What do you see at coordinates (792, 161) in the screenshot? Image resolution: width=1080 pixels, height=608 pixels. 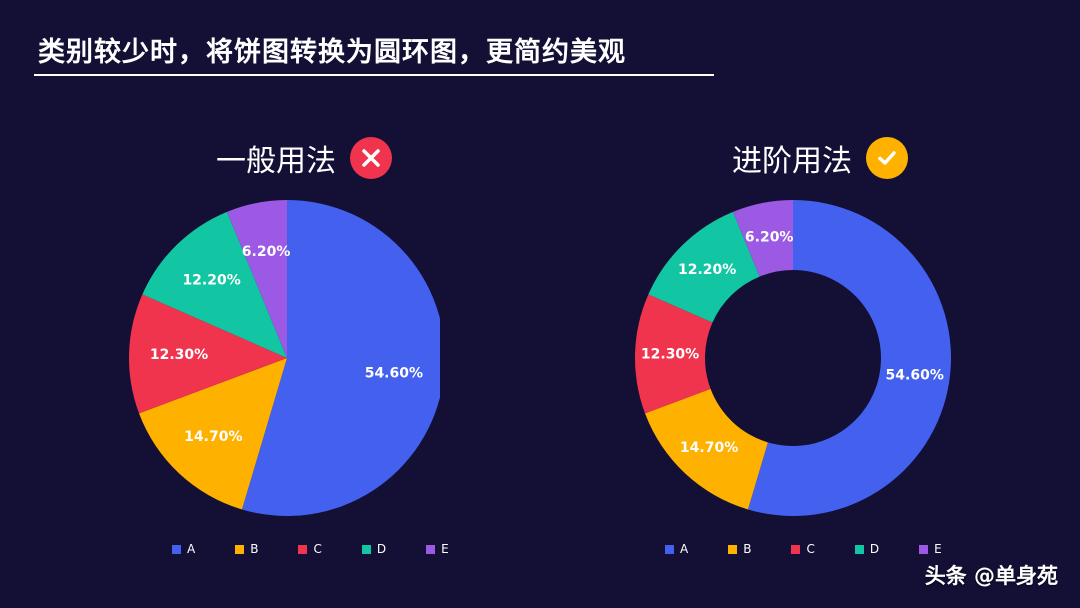 I see `donut-chart-title: 进阶用法` at bounding box center [792, 161].